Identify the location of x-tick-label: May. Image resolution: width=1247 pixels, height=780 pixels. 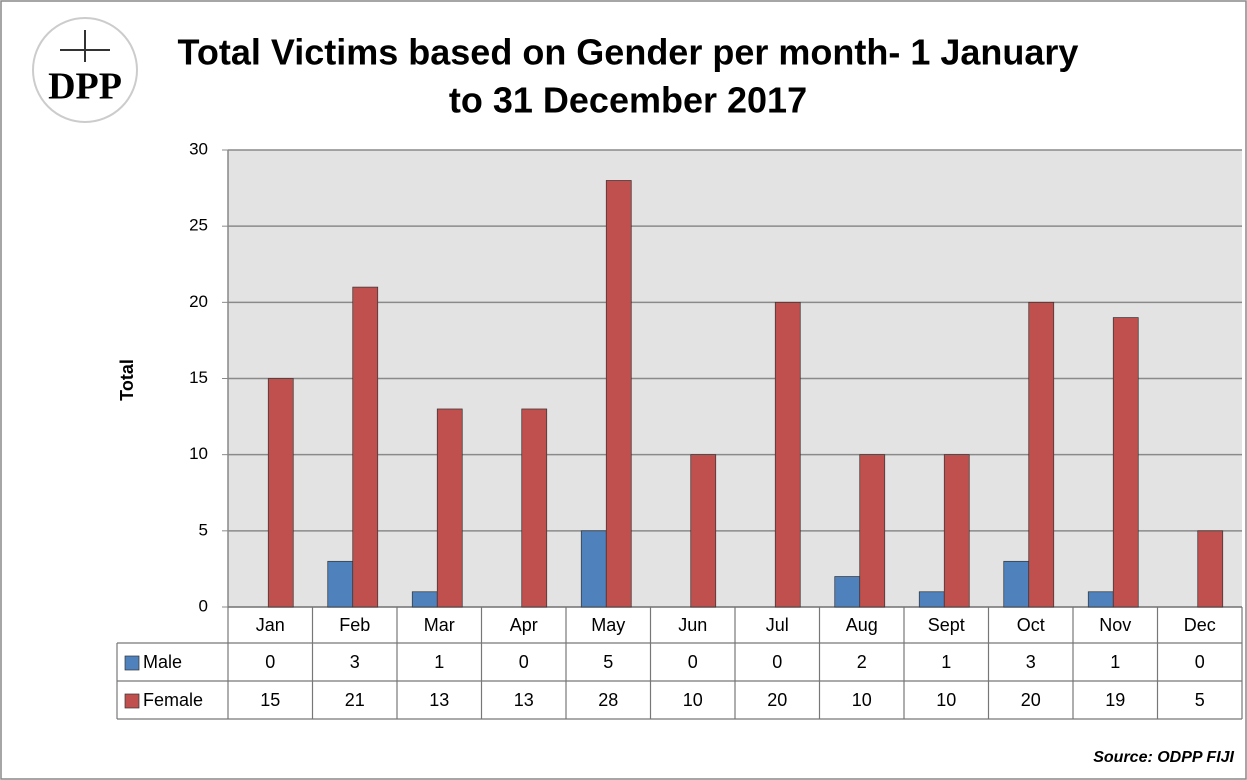
(608, 625).